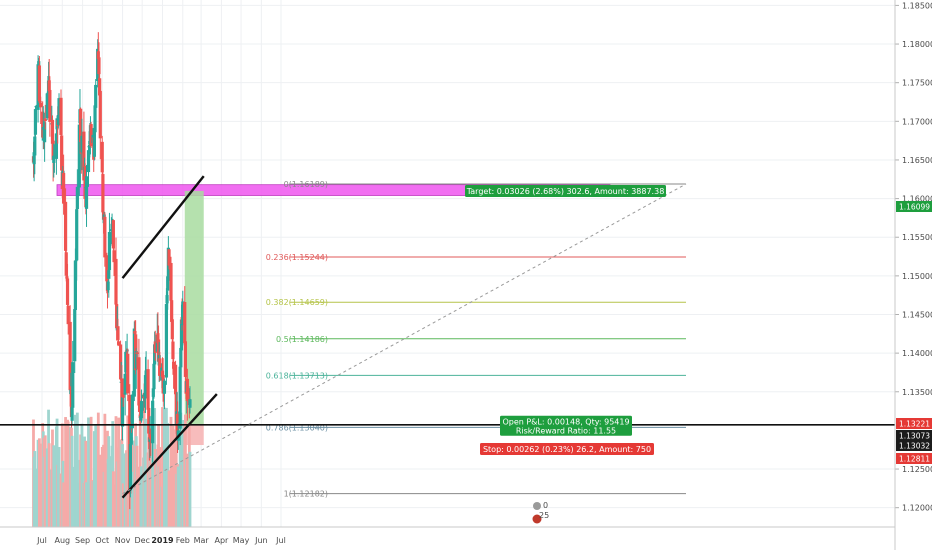 The height and width of the screenshot is (550, 932). What do you see at coordinates (567, 449) in the screenshot?
I see `stop-label: Stop: 0.00262 (0.23%) 26.2, Amount: 750` at bounding box center [567, 449].